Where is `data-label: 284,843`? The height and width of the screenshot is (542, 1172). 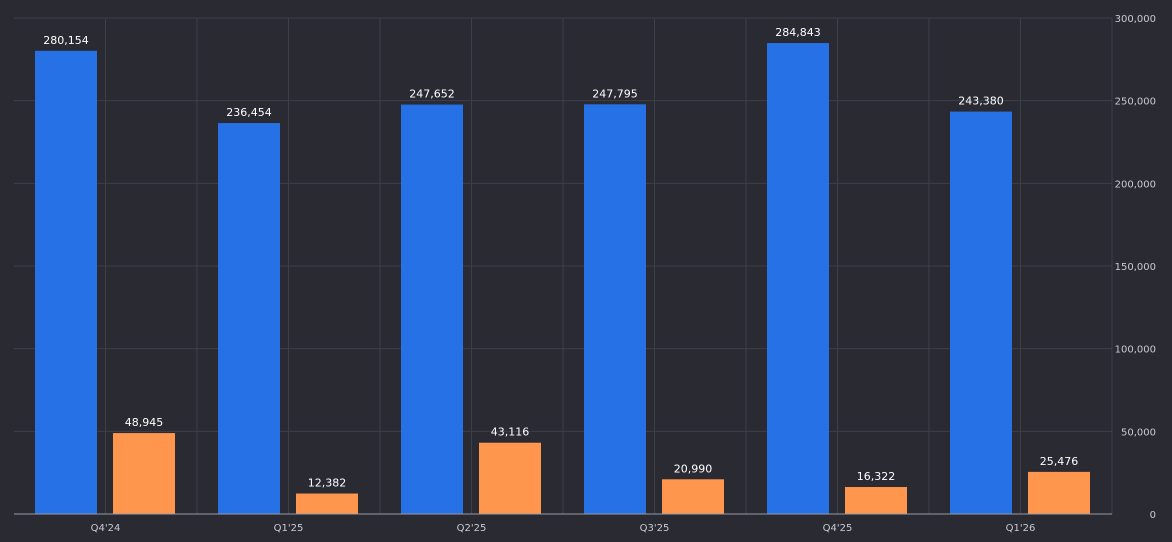 data-label: 284,843 is located at coordinates (798, 32).